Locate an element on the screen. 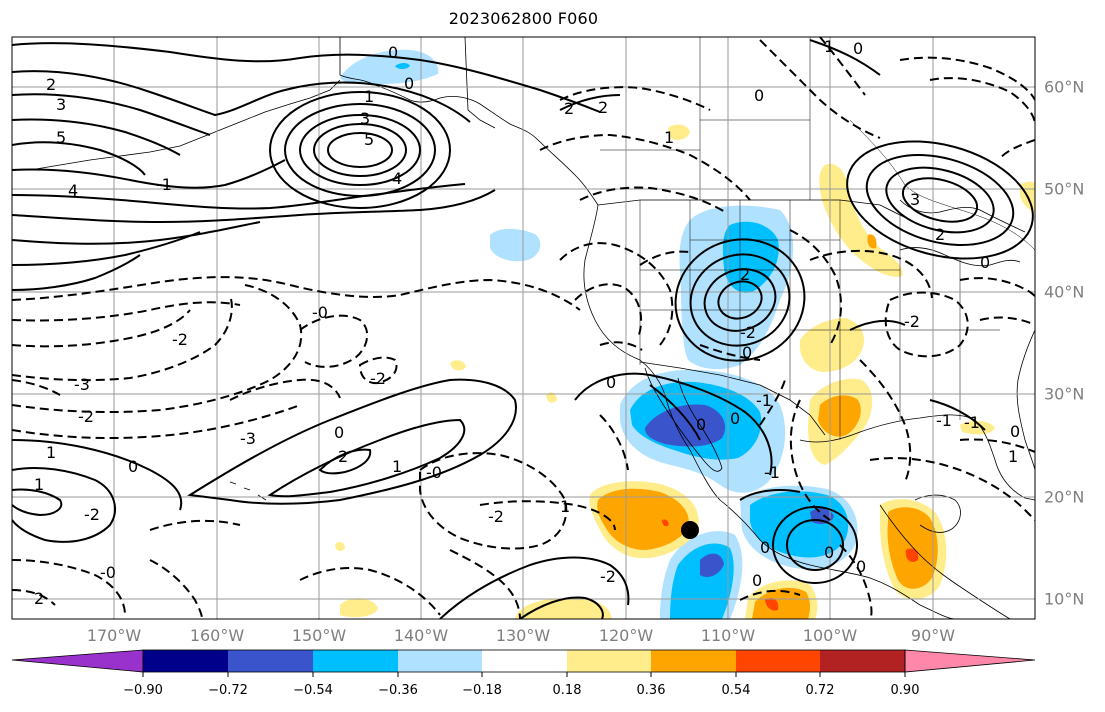  coastline-gulf is located at coordinates (917, 457).